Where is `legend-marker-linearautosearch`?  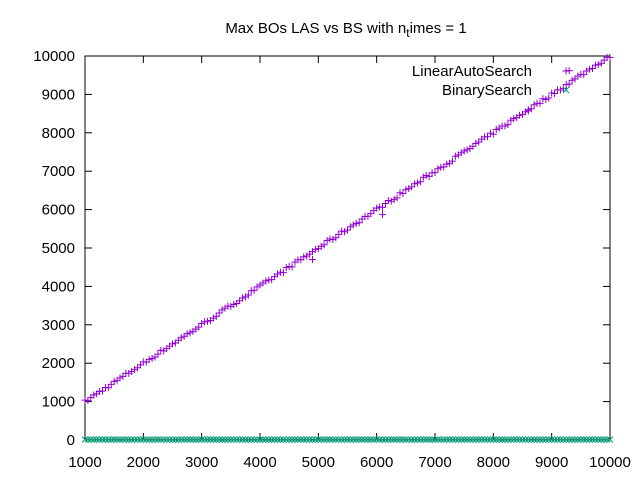
legend-marker-linearautosearch is located at coordinates (566, 71).